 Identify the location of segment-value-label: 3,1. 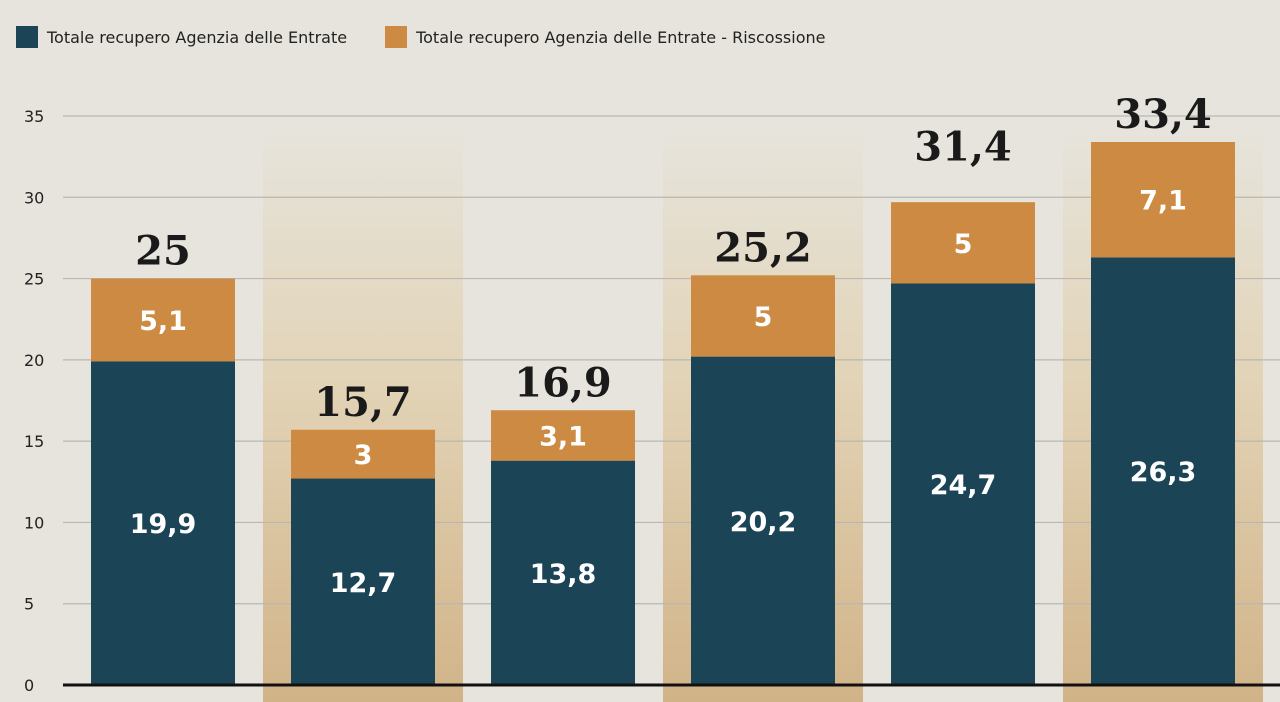
(563, 436).